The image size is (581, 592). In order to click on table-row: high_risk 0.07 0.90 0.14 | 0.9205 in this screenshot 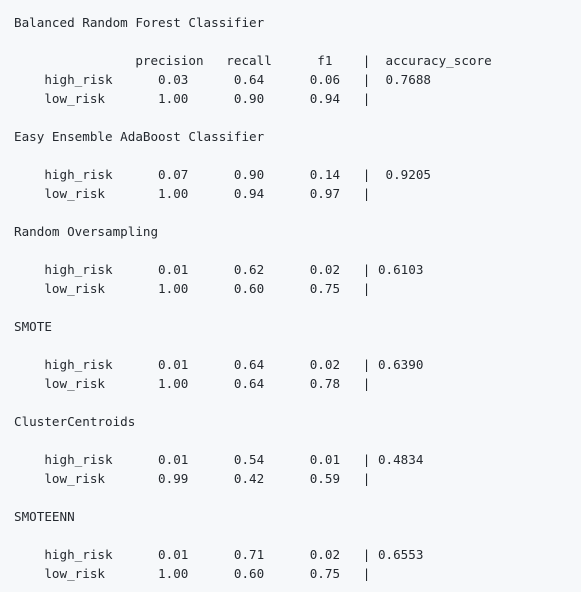, I will do `click(223, 174)`.